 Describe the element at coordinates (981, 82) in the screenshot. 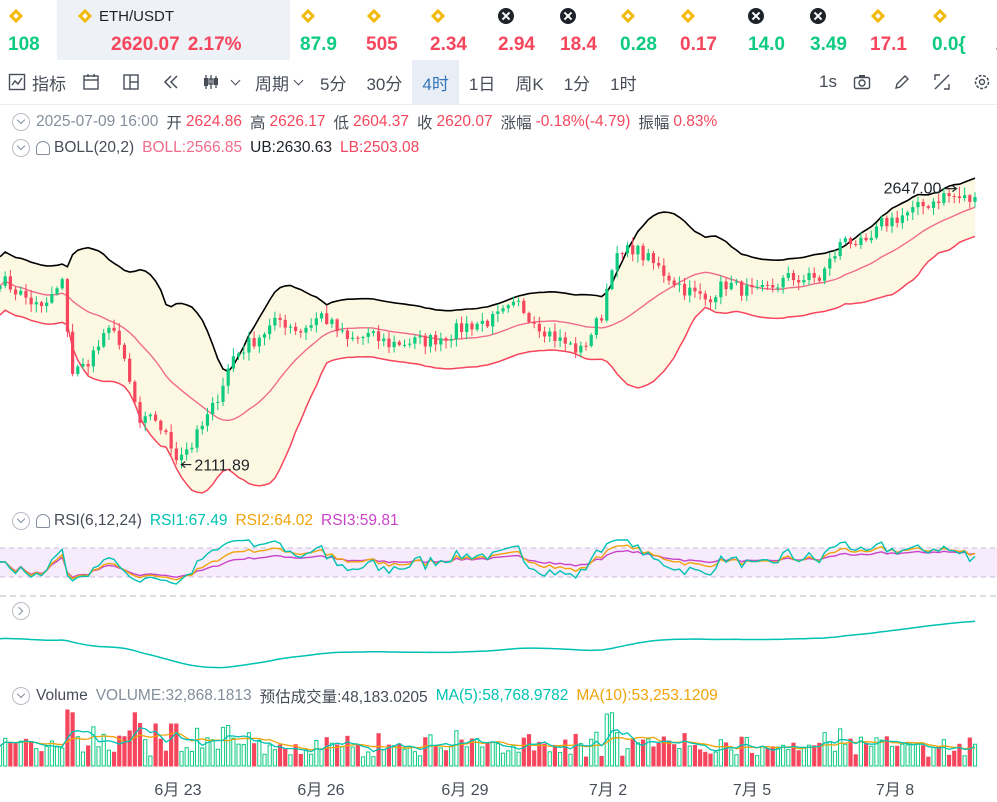

I see `settings-button` at that location.